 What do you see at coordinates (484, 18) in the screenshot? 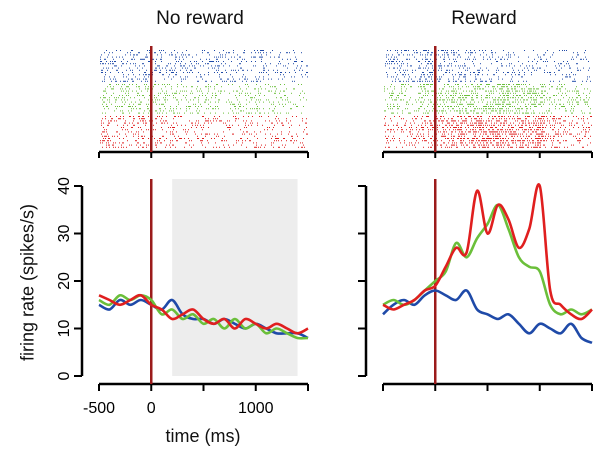
I see `right-panel-title: Reward` at bounding box center [484, 18].